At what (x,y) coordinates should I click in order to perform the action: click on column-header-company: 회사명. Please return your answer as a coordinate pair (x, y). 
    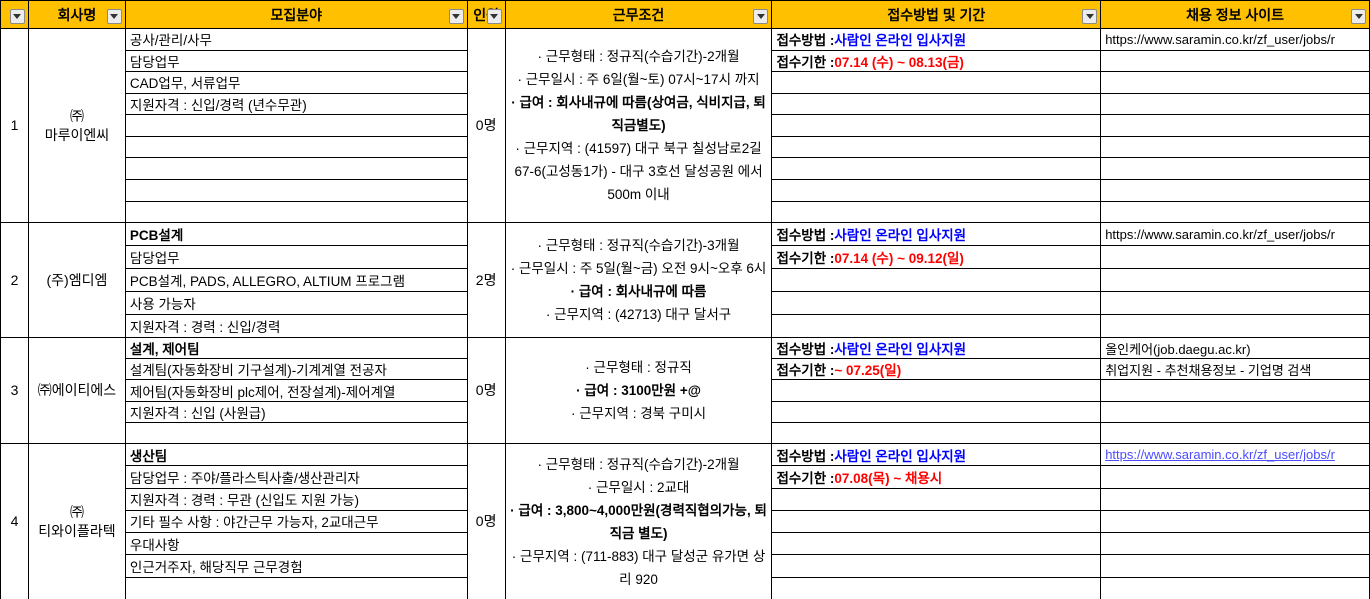
    Looking at the image, I should click on (77, 15).